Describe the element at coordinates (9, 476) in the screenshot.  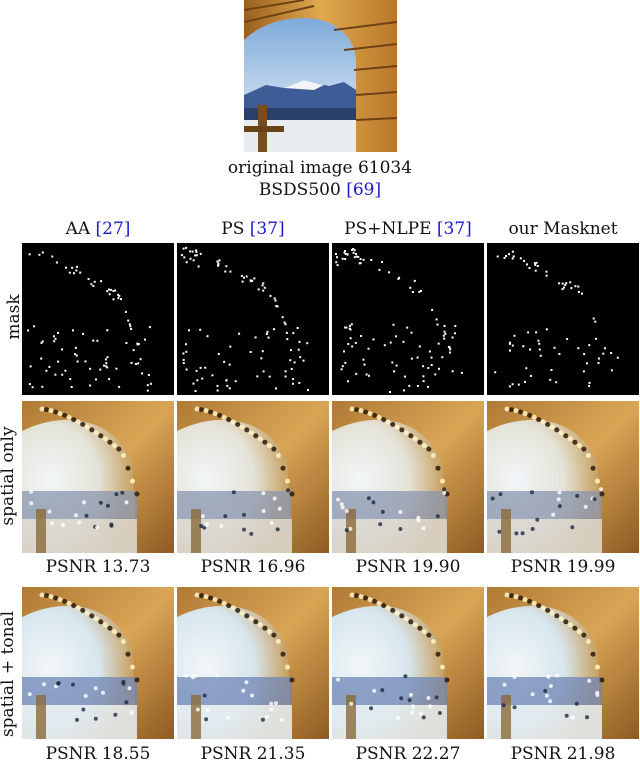
I see `row-label-spatial-only: spatial only` at that location.